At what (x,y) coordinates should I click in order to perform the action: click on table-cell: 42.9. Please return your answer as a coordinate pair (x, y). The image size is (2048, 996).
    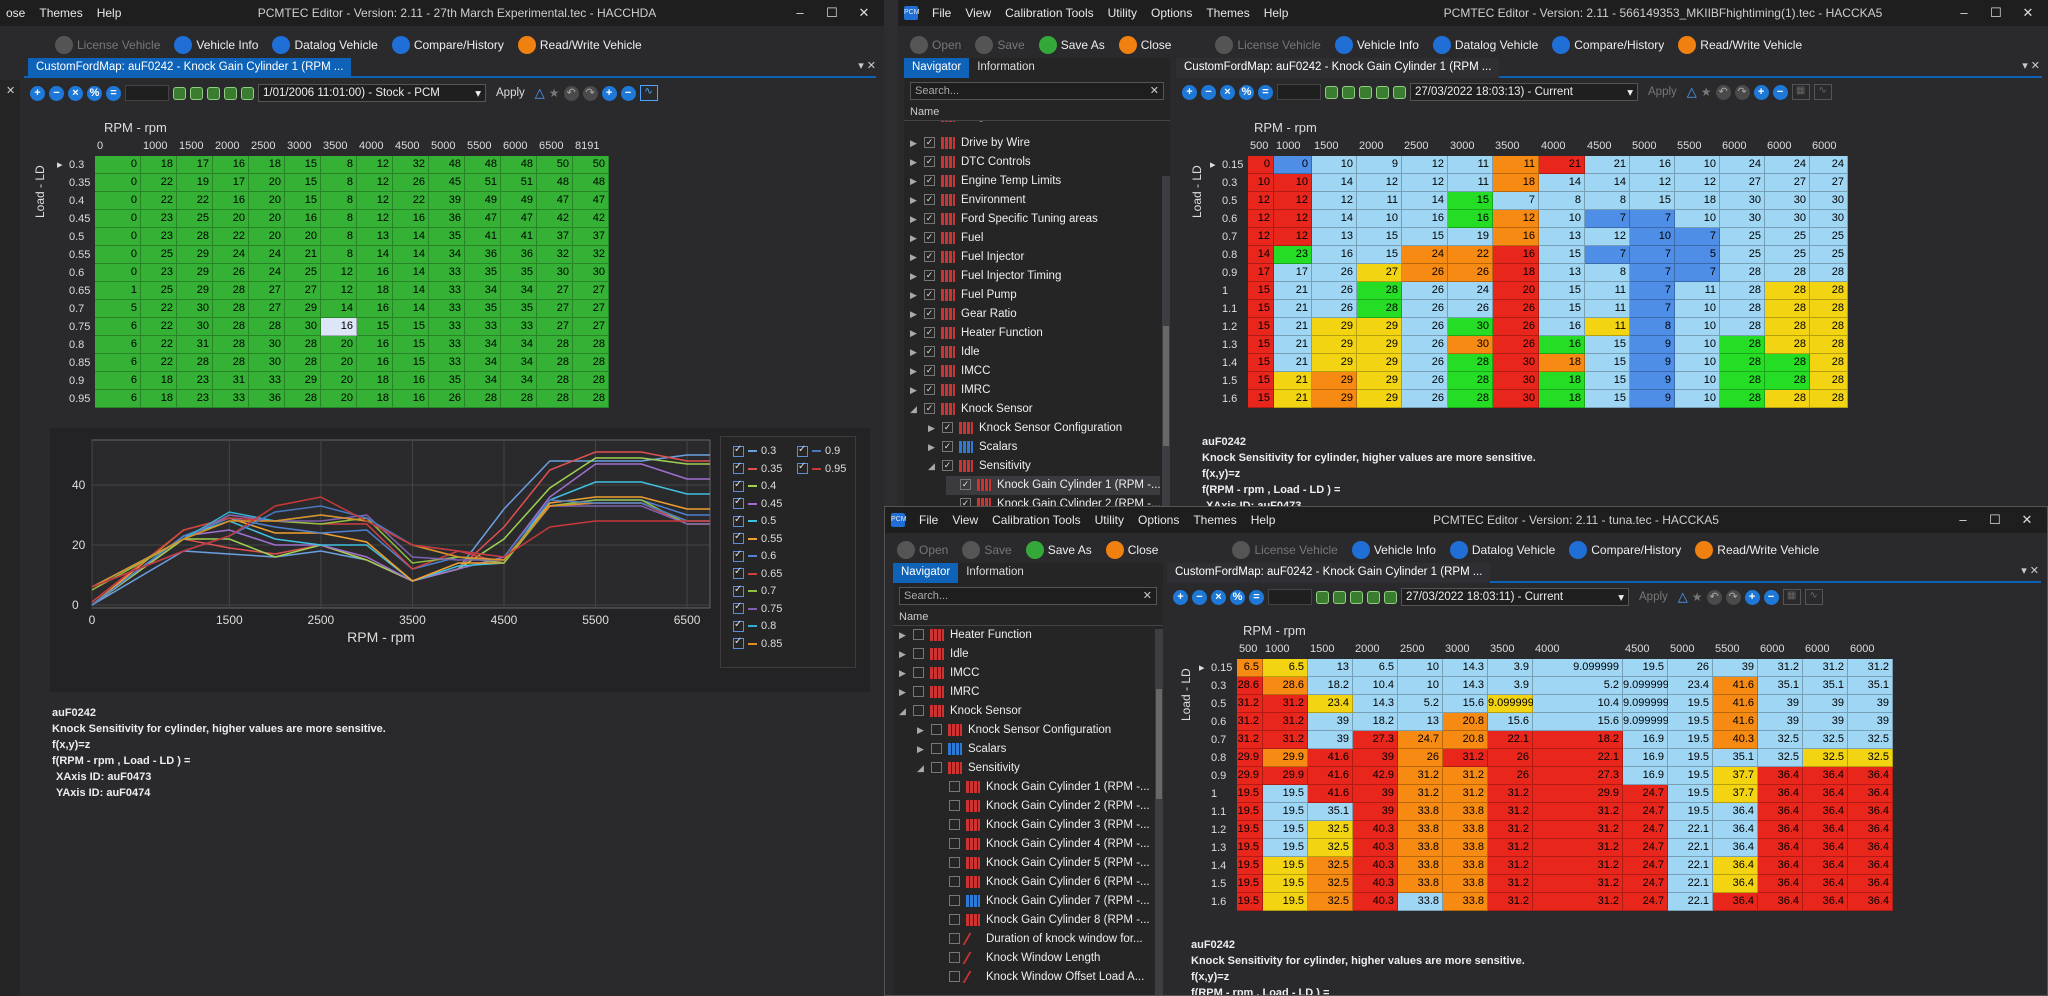
    Looking at the image, I should click on (1375, 776).